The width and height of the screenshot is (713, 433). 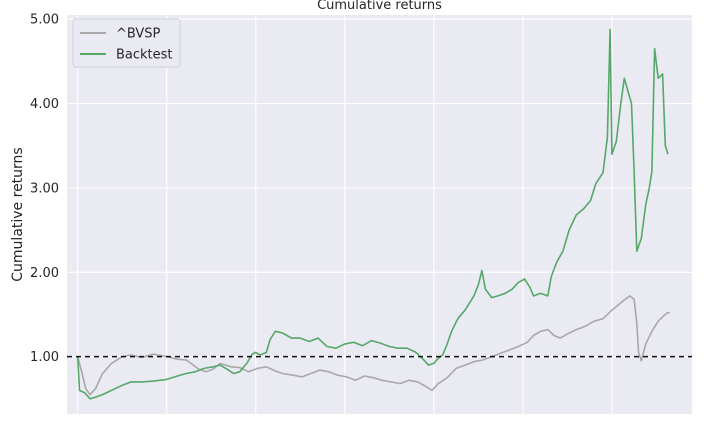 I want to click on y-axis-label: Cumulative returns, so click(x=18, y=214).